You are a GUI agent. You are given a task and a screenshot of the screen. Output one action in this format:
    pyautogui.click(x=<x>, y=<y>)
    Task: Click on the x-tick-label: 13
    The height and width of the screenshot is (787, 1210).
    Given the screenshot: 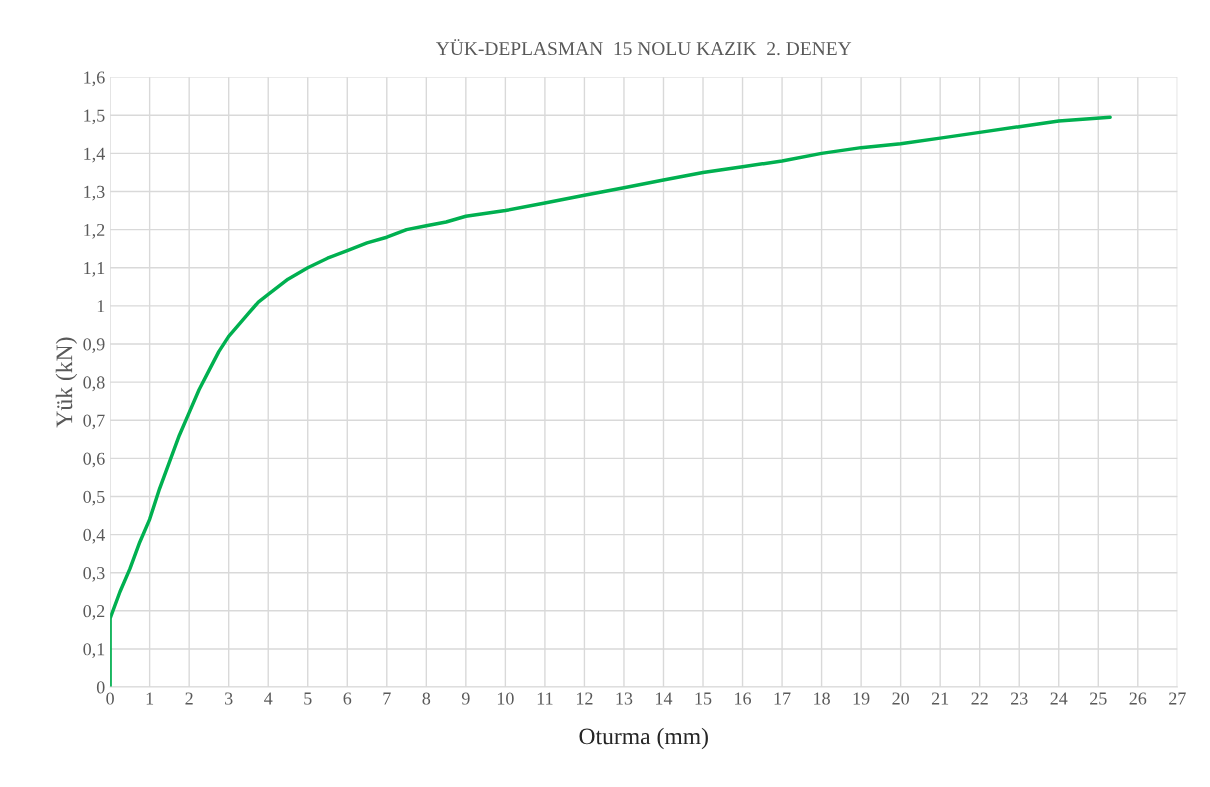 What is the action you would take?
    pyautogui.click(x=624, y=698)
    